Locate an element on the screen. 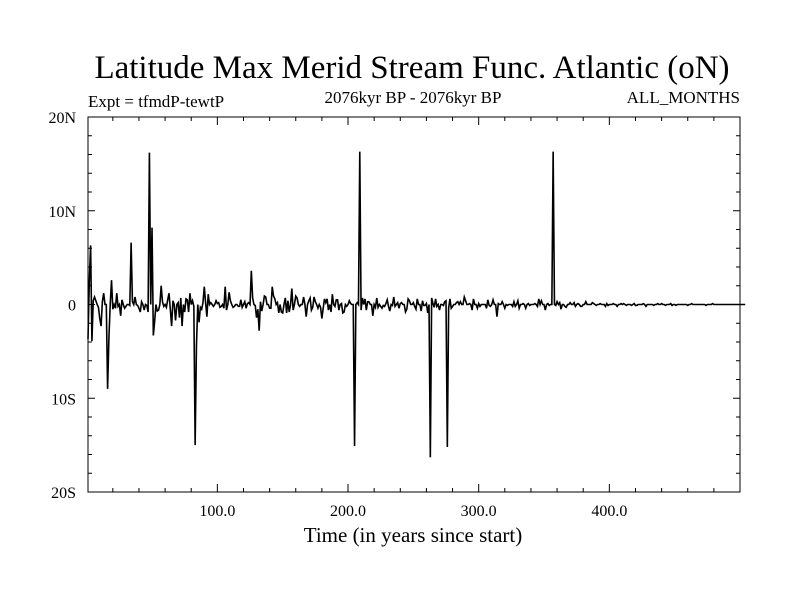 The image size is (800, 600). y-tick-label: 20N is located at coordinates (62, 118).